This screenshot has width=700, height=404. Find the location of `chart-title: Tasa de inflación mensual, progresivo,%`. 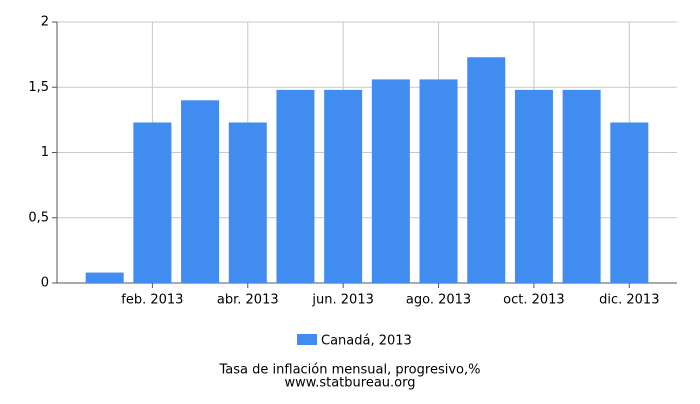

chart-title: Tasa de inflación mensual, progresivo,% is located at coordinates (350, 370).